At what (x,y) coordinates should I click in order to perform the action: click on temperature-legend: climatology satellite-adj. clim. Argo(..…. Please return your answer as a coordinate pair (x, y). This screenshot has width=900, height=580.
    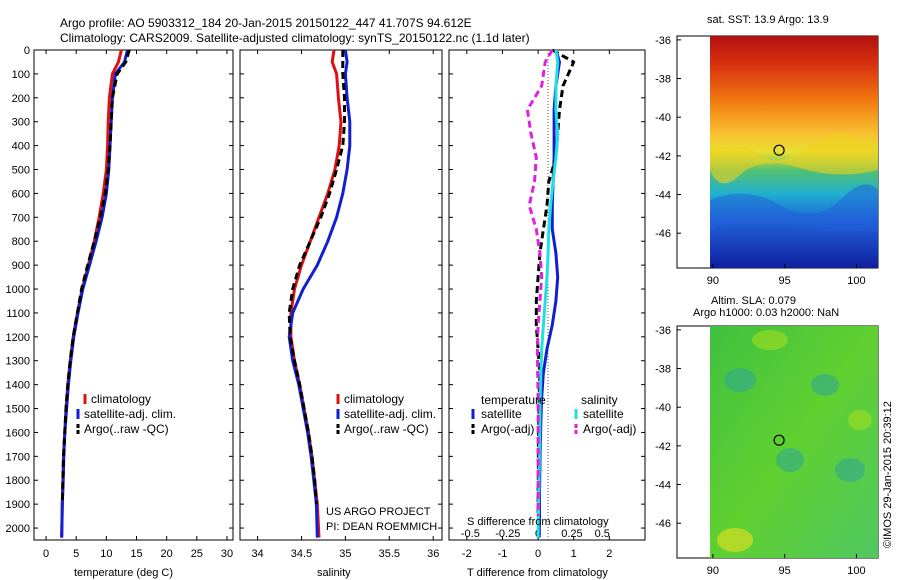
    Looking at the image, I should click on (126, 414).